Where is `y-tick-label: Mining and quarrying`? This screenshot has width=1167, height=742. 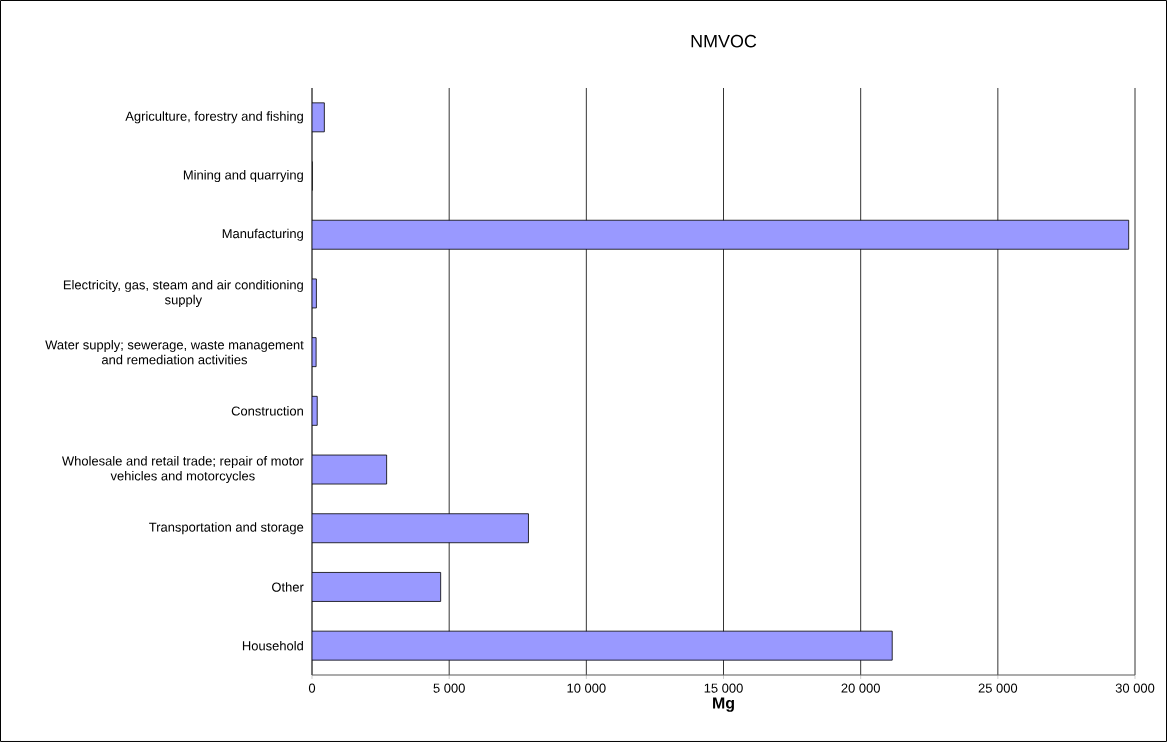 y-tick-label: Mining and quarrying is located at coordinates (243, 176).